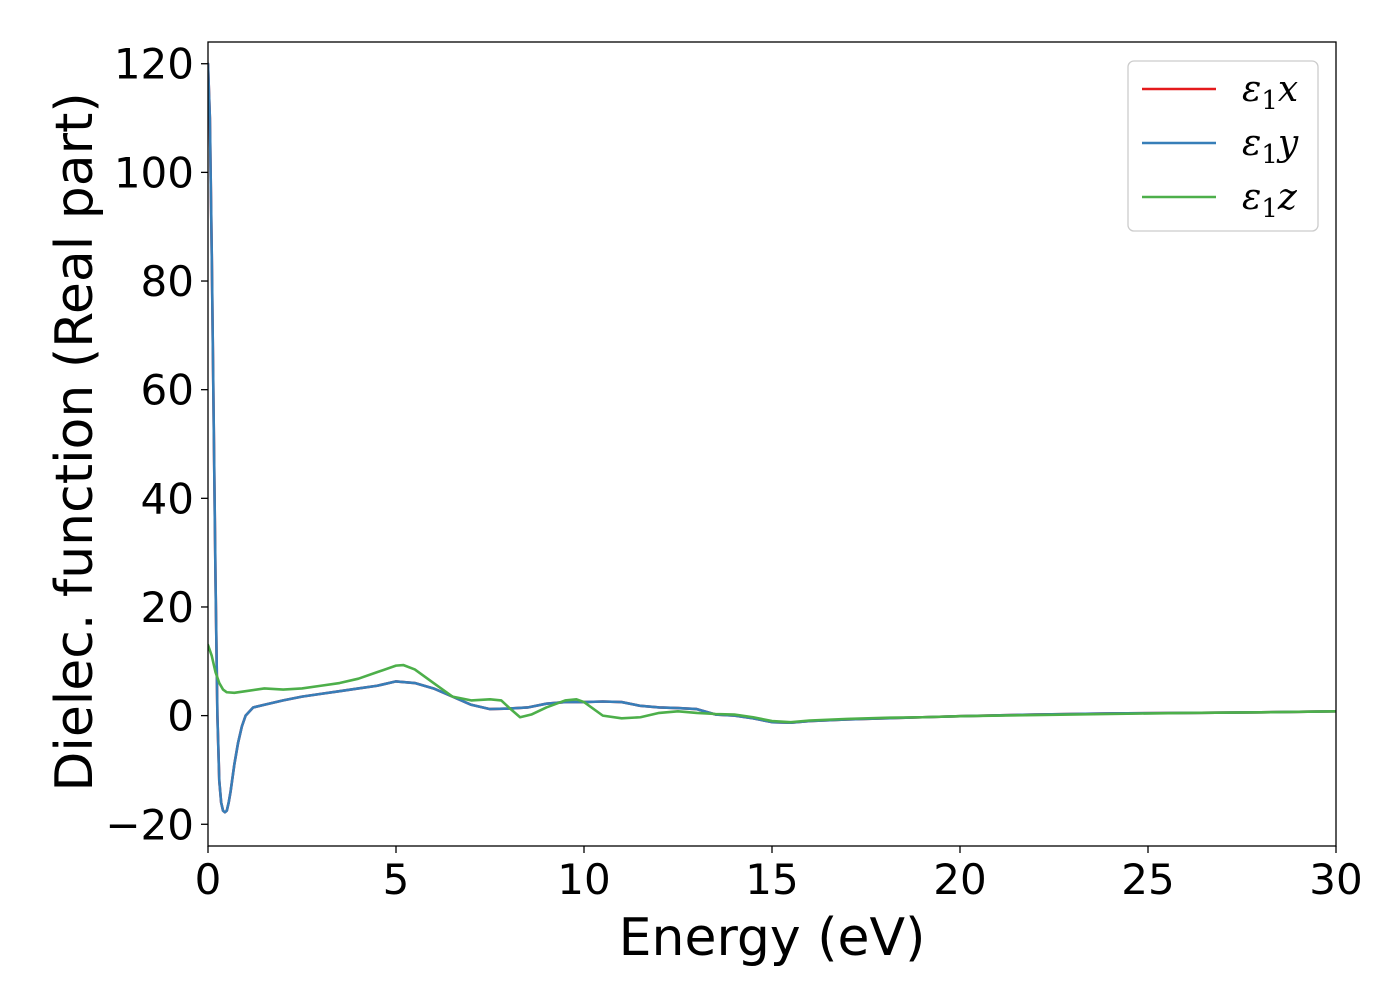 The height and width of the screenshot is (1000, 1400). I want to click on legend: ε1x ε1y ε1z, so click(1223, 146).